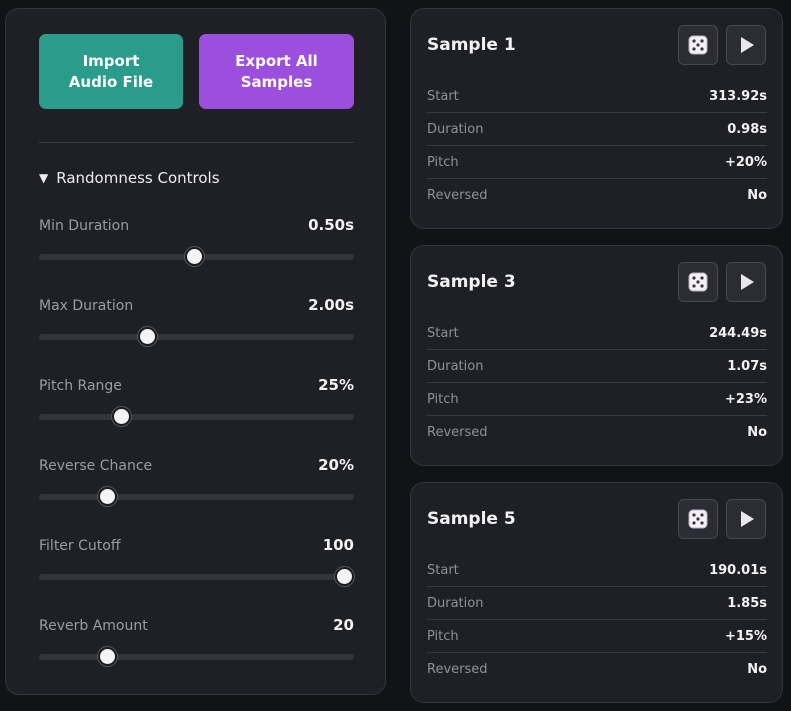  I want to click on filter-cutoff-value: 100, so click(338, 545).